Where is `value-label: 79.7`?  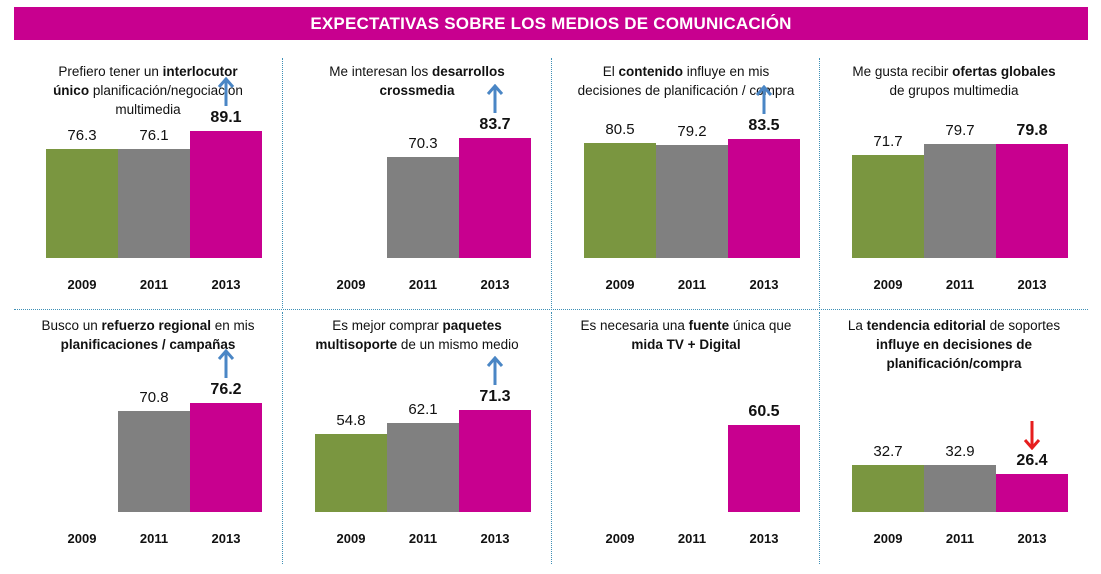 value-label: 79.7 is located at coordinates (960, 131).